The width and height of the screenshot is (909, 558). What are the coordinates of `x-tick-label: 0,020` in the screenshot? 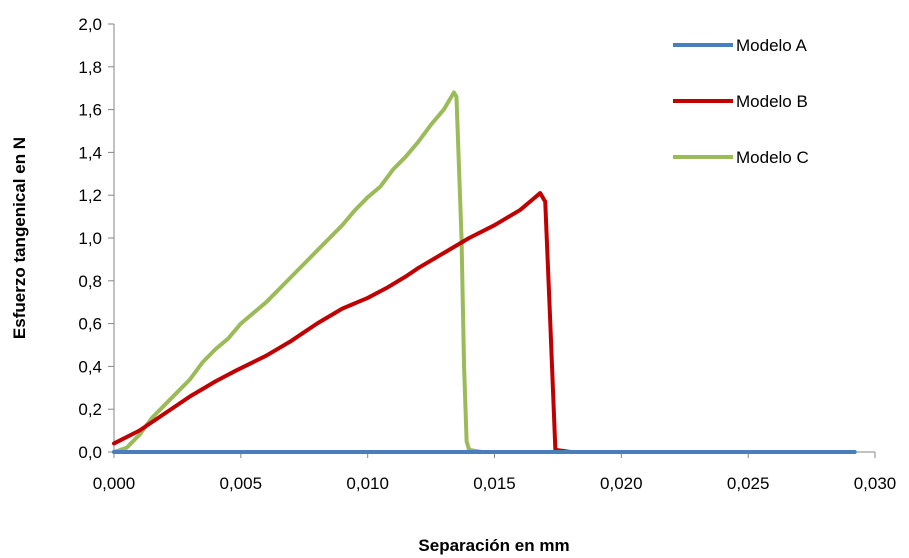 It's located at (621, 483).